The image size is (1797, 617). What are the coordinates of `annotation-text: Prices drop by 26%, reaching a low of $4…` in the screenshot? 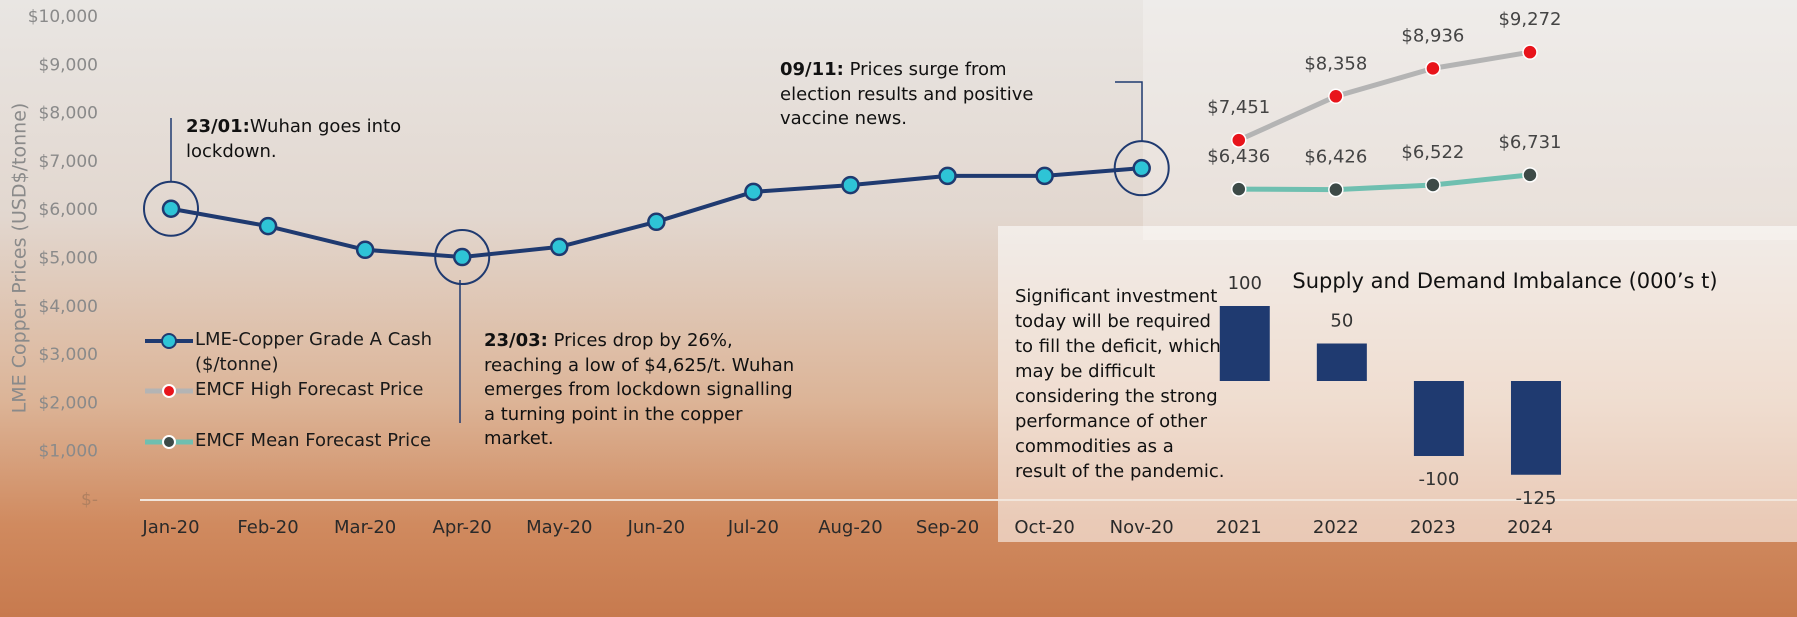 It's located at (642, 389).